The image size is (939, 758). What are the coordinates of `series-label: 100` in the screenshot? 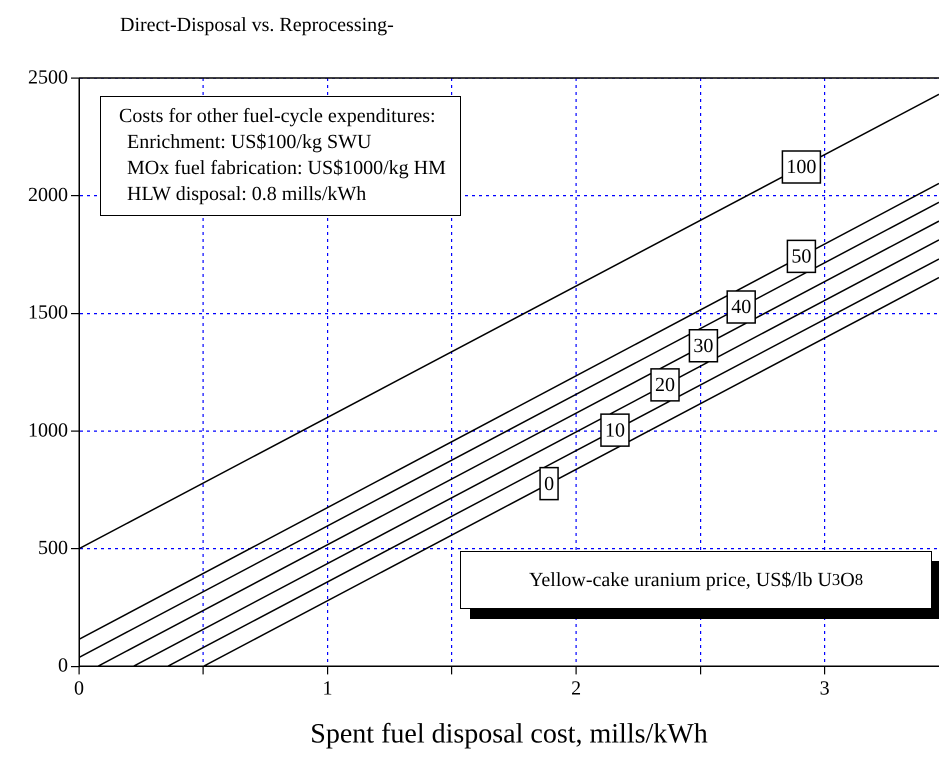 It's located at (801, 167).